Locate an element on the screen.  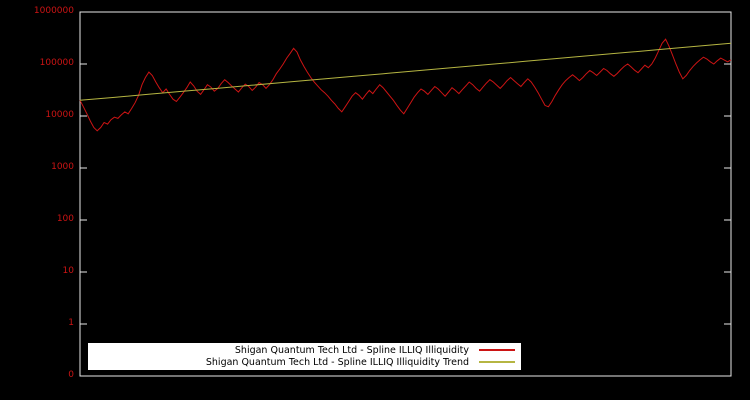
y-tick-label: 1000000 is located at coordinates (53, 11).